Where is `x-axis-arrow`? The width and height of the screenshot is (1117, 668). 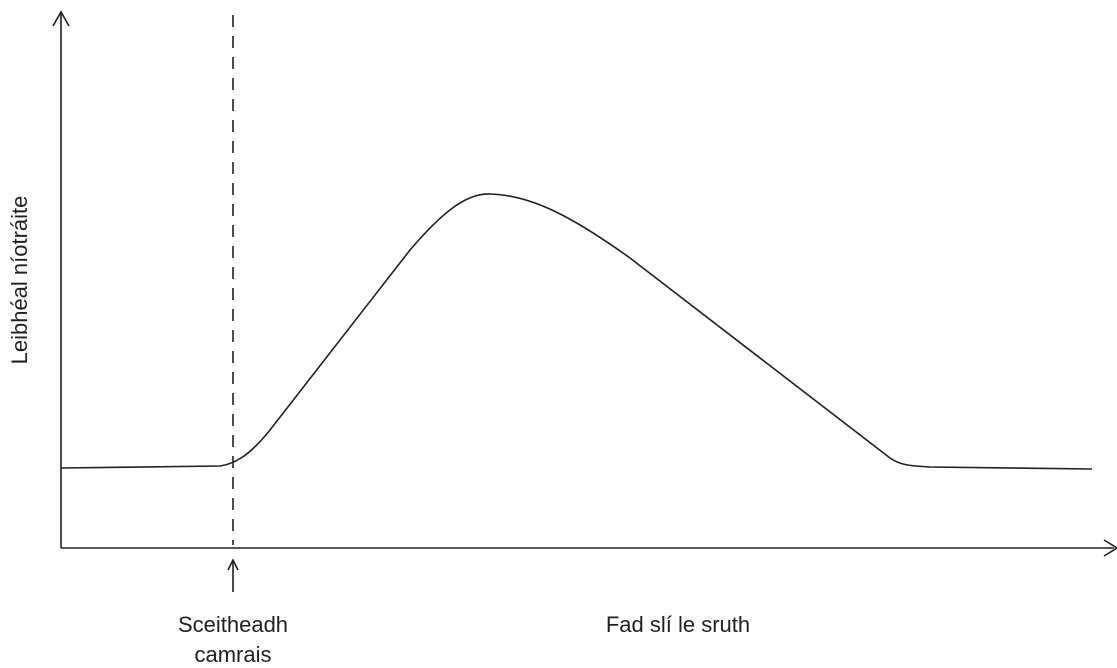 x-axis-arrow is located at coordinates (1110, 548).